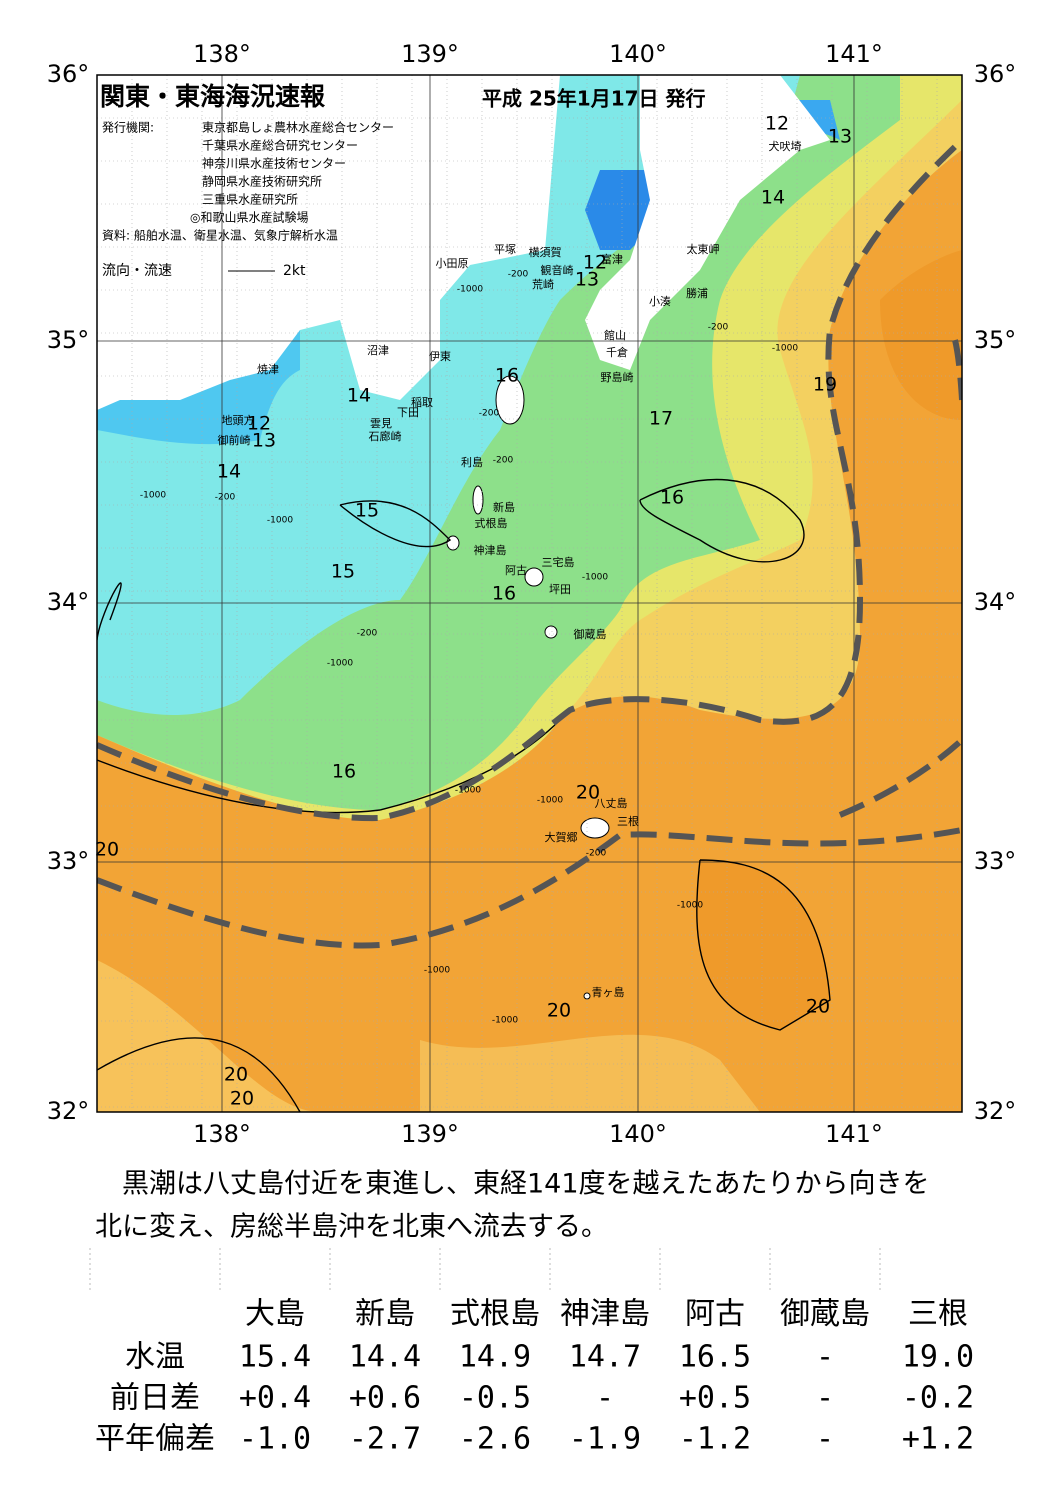  Describe the element at coordinates (238, 420) in the screenshot. I see `place-name: 地頭方` at that location.